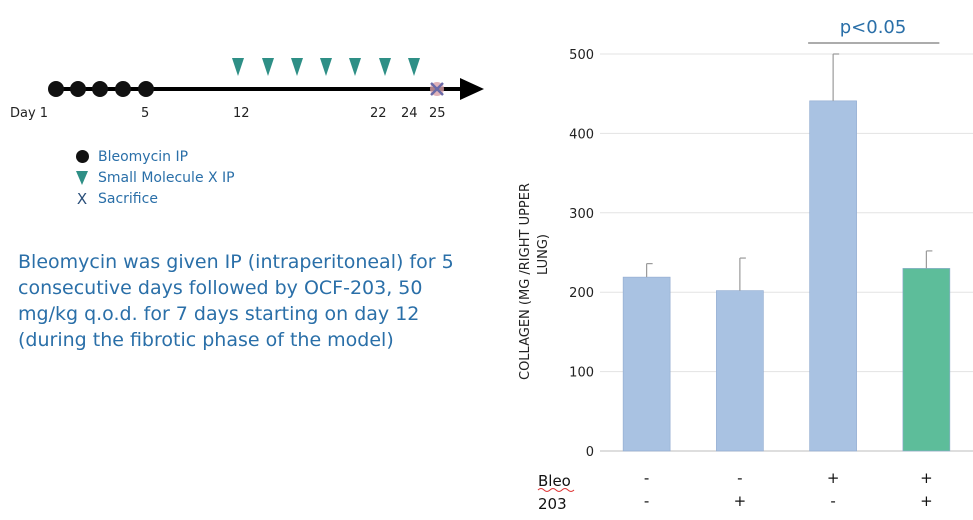  What do you see at coordinates (166, 177) in the screenshot?
I see `legend-label: Small Molecule X IP` at bounding box center [166, 177].